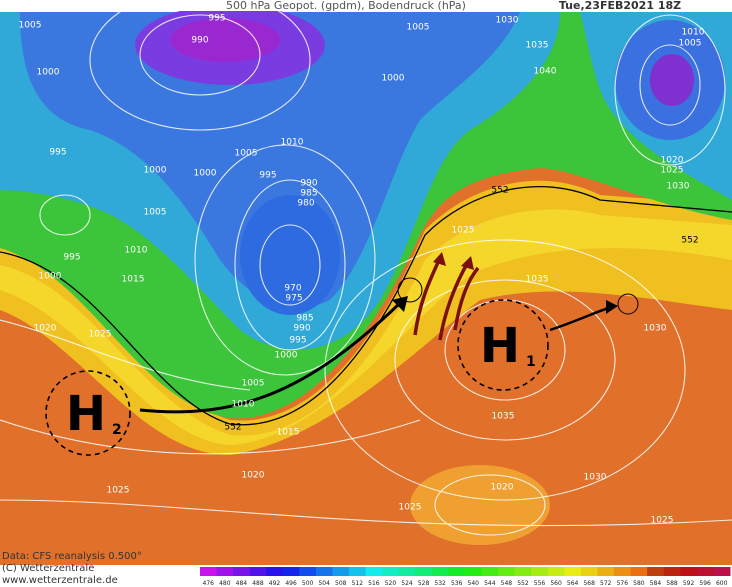  What do you see at coordinates (407, 583) in the screenshot?
I see `legend-label: 524` at bounding box center [407, 583].